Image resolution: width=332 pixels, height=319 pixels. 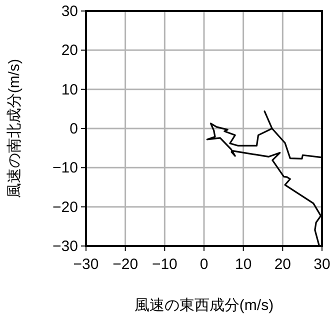 I want to click on y-tick-label: 30, so click(x=69, y=11).